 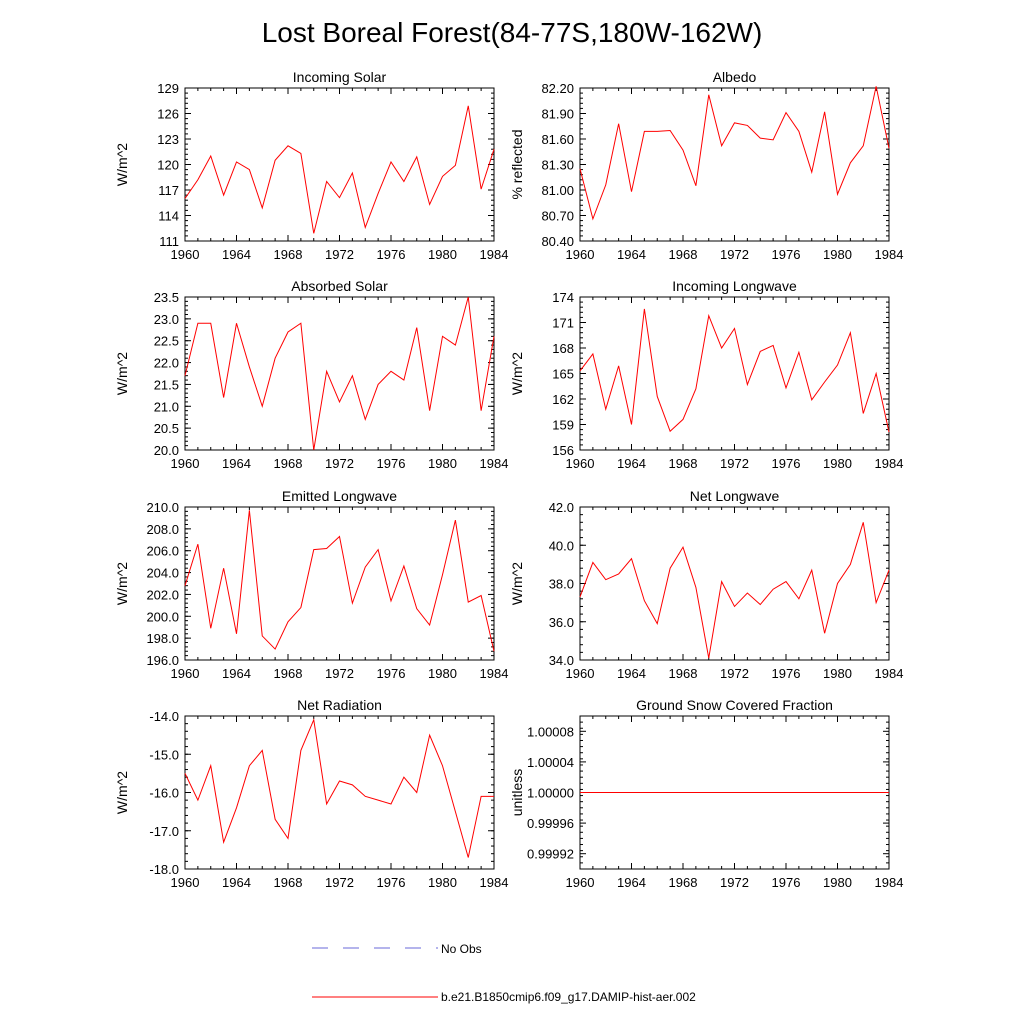 I want to click on net-longwave-ytick-label: 34.0, so click(x=561, y=660).